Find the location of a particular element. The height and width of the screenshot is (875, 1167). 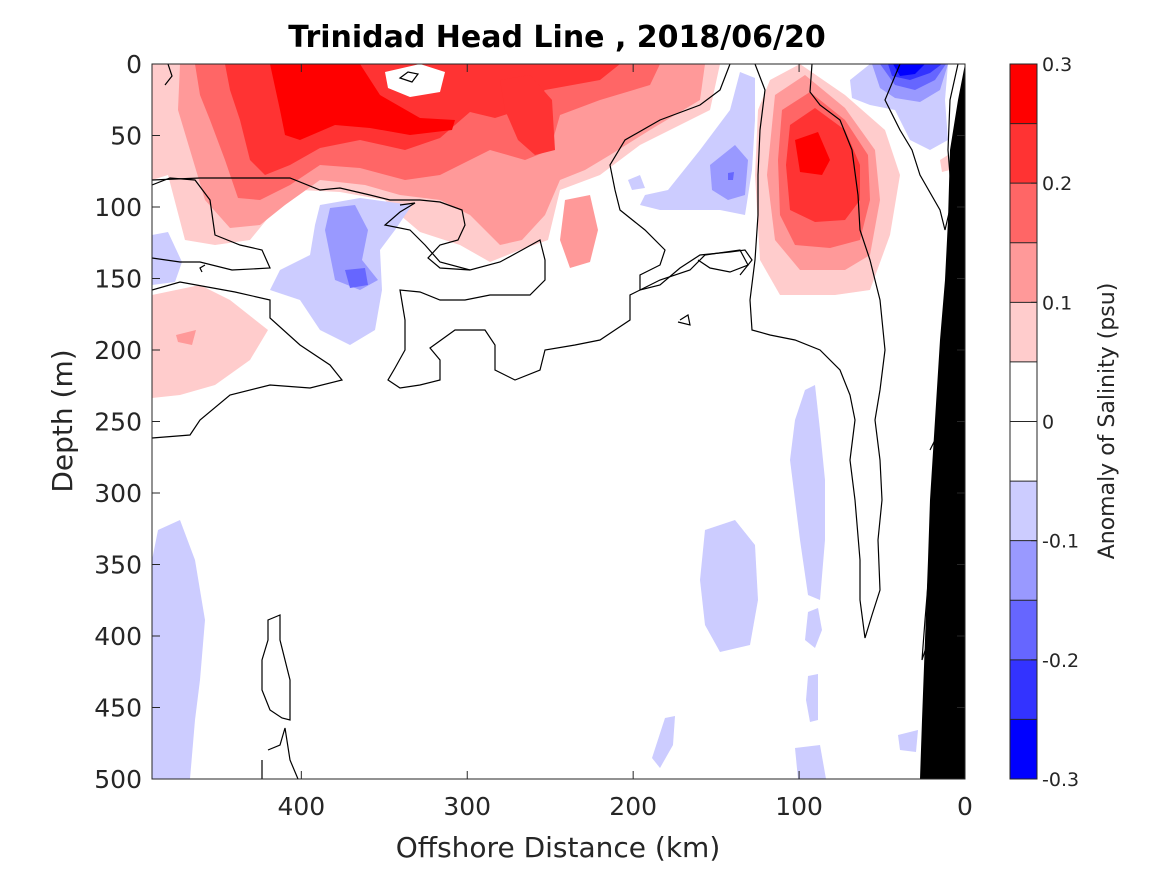

colorbar-tick-label: 0 is located at coordinates (1048, 423).